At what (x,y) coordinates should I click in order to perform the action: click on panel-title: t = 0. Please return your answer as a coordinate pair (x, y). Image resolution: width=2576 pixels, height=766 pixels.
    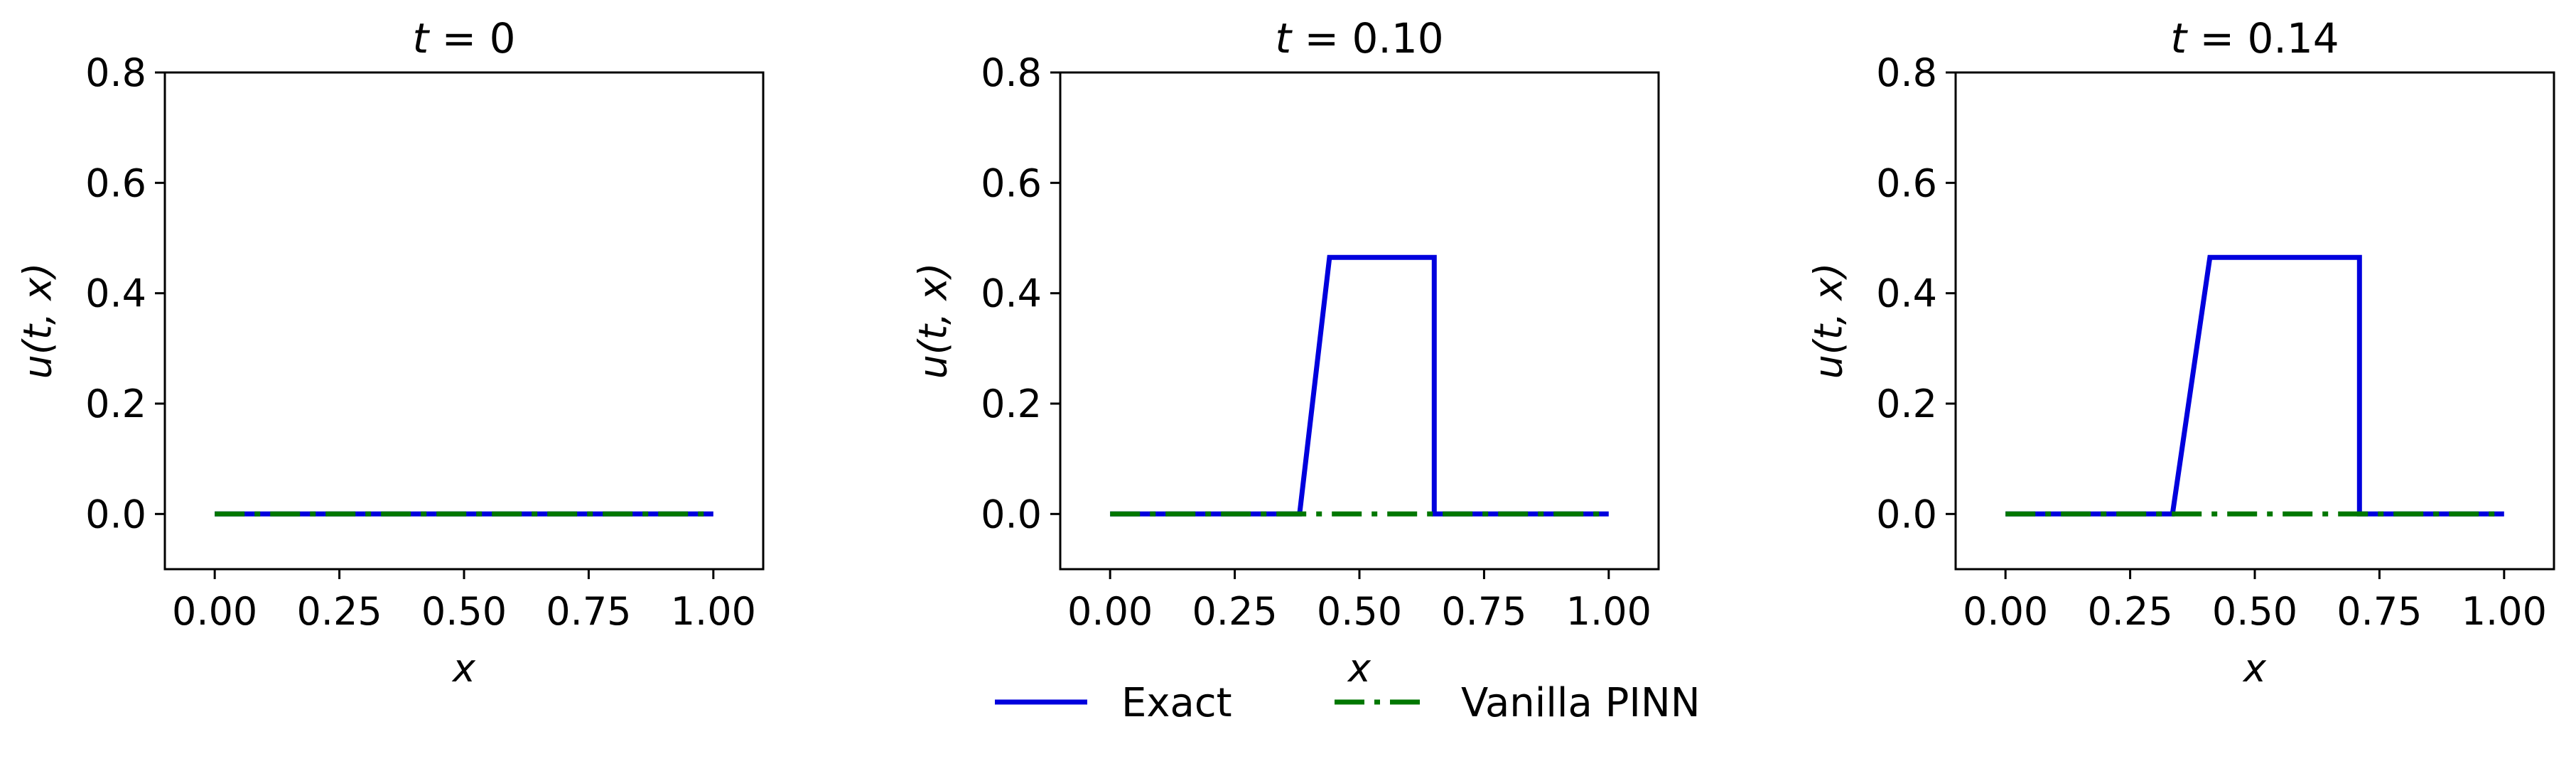
    Looking at the image, I should click on (464, 38).